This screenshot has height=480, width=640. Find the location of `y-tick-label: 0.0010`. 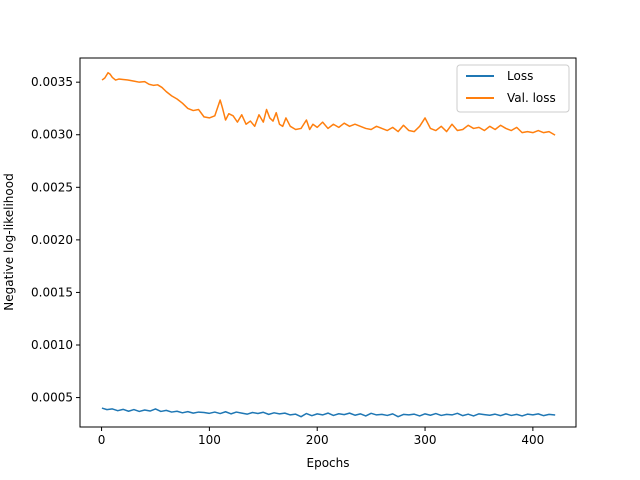

y-tick-label: 0.0010 is located at coordinates (52, 345).